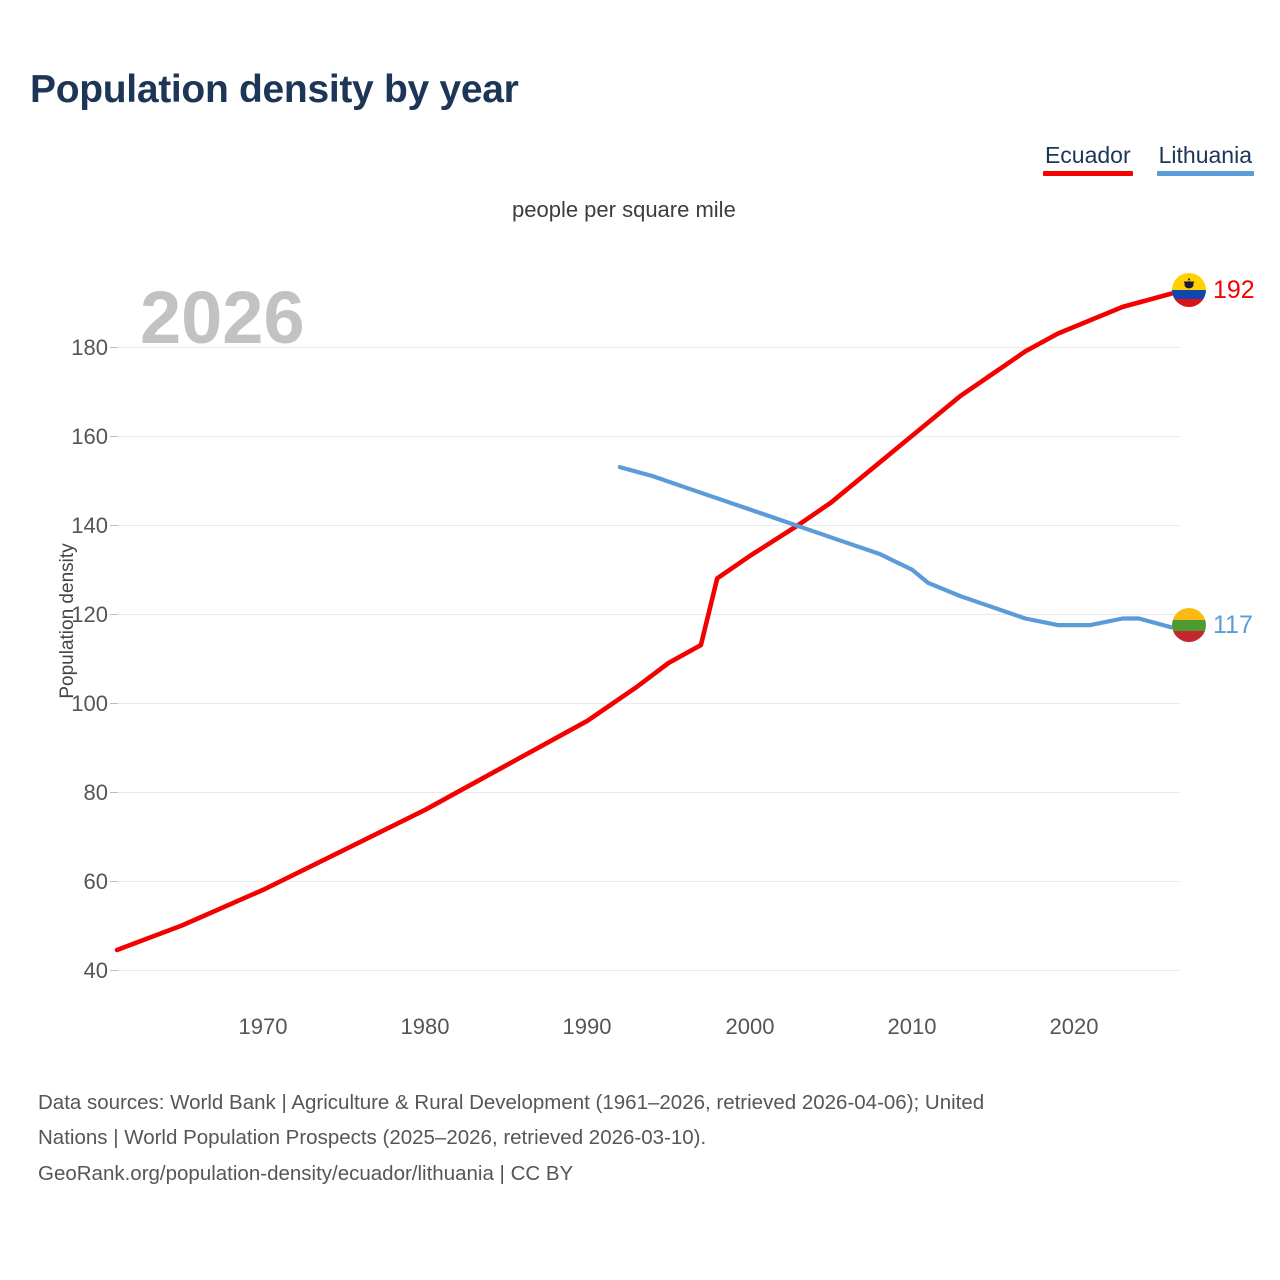 This screenshot has height=1280, width=1280. I want to click on legend-label-lithuania: Lithuania, so click(1205, 155).